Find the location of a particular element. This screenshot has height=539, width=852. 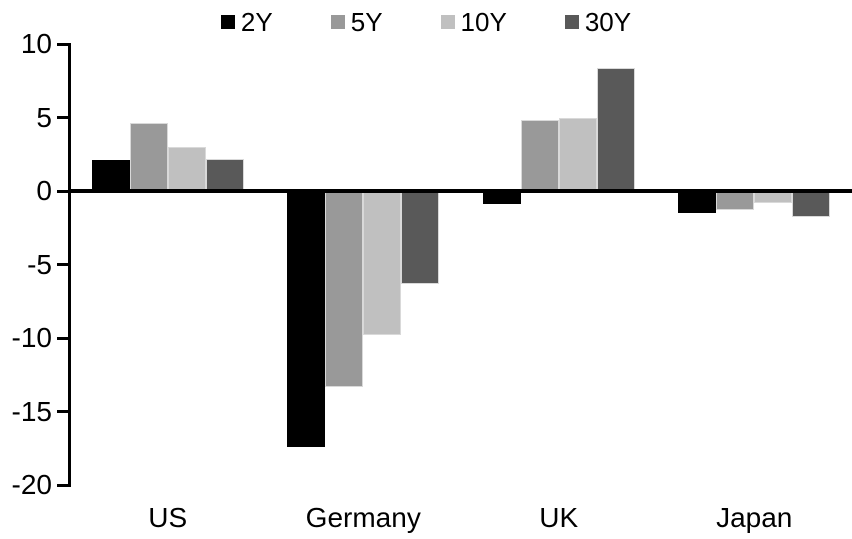

x-axis-label-Japan: Japan is located at coordinates (754, 517).